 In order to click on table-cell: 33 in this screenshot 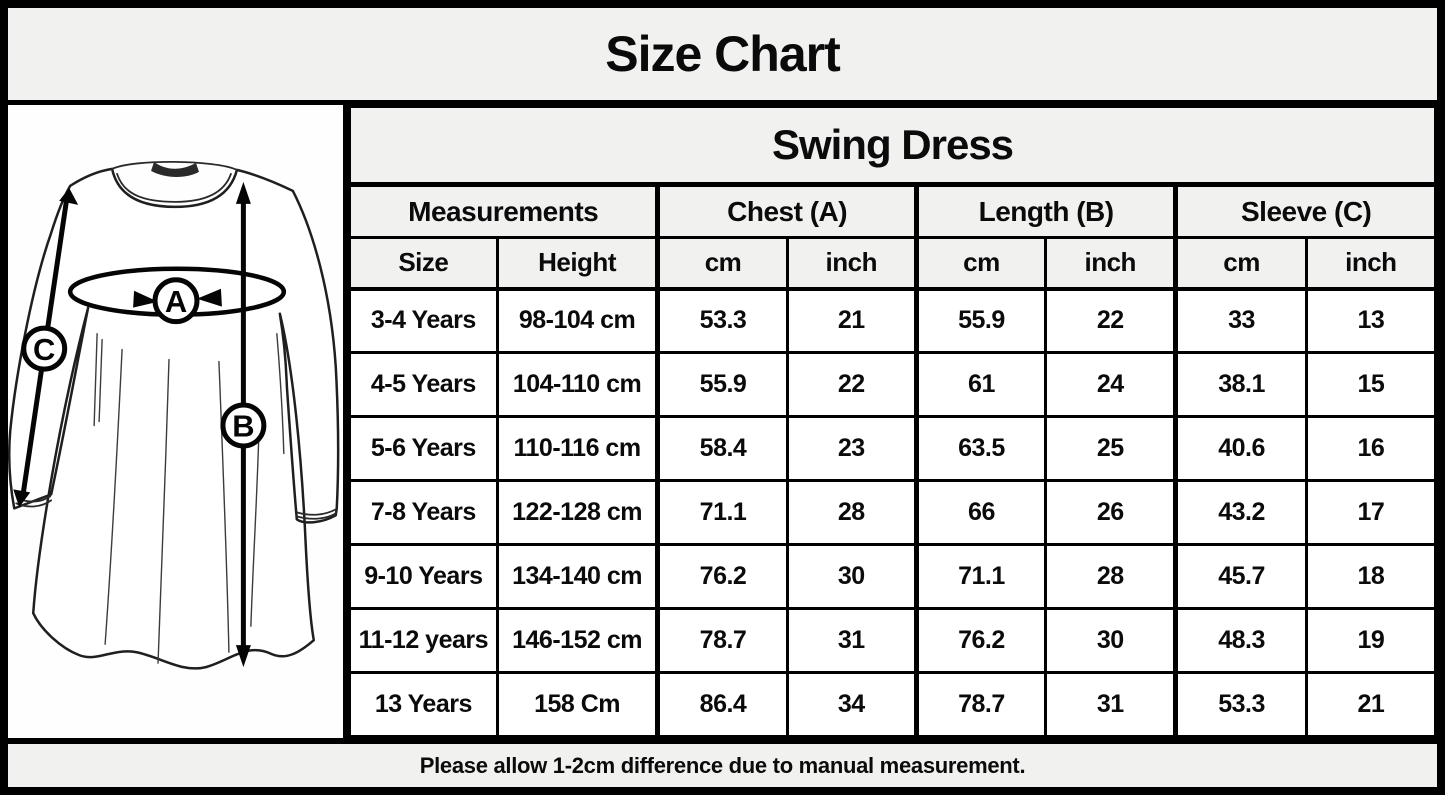, I will do `click(1240, 320)`.